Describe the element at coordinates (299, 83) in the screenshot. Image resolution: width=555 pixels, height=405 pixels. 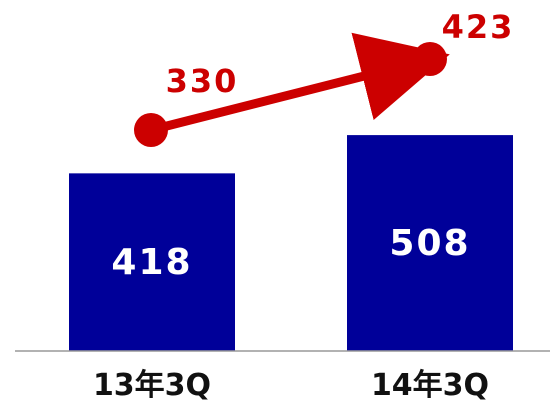
I see `trend-line` at that location.